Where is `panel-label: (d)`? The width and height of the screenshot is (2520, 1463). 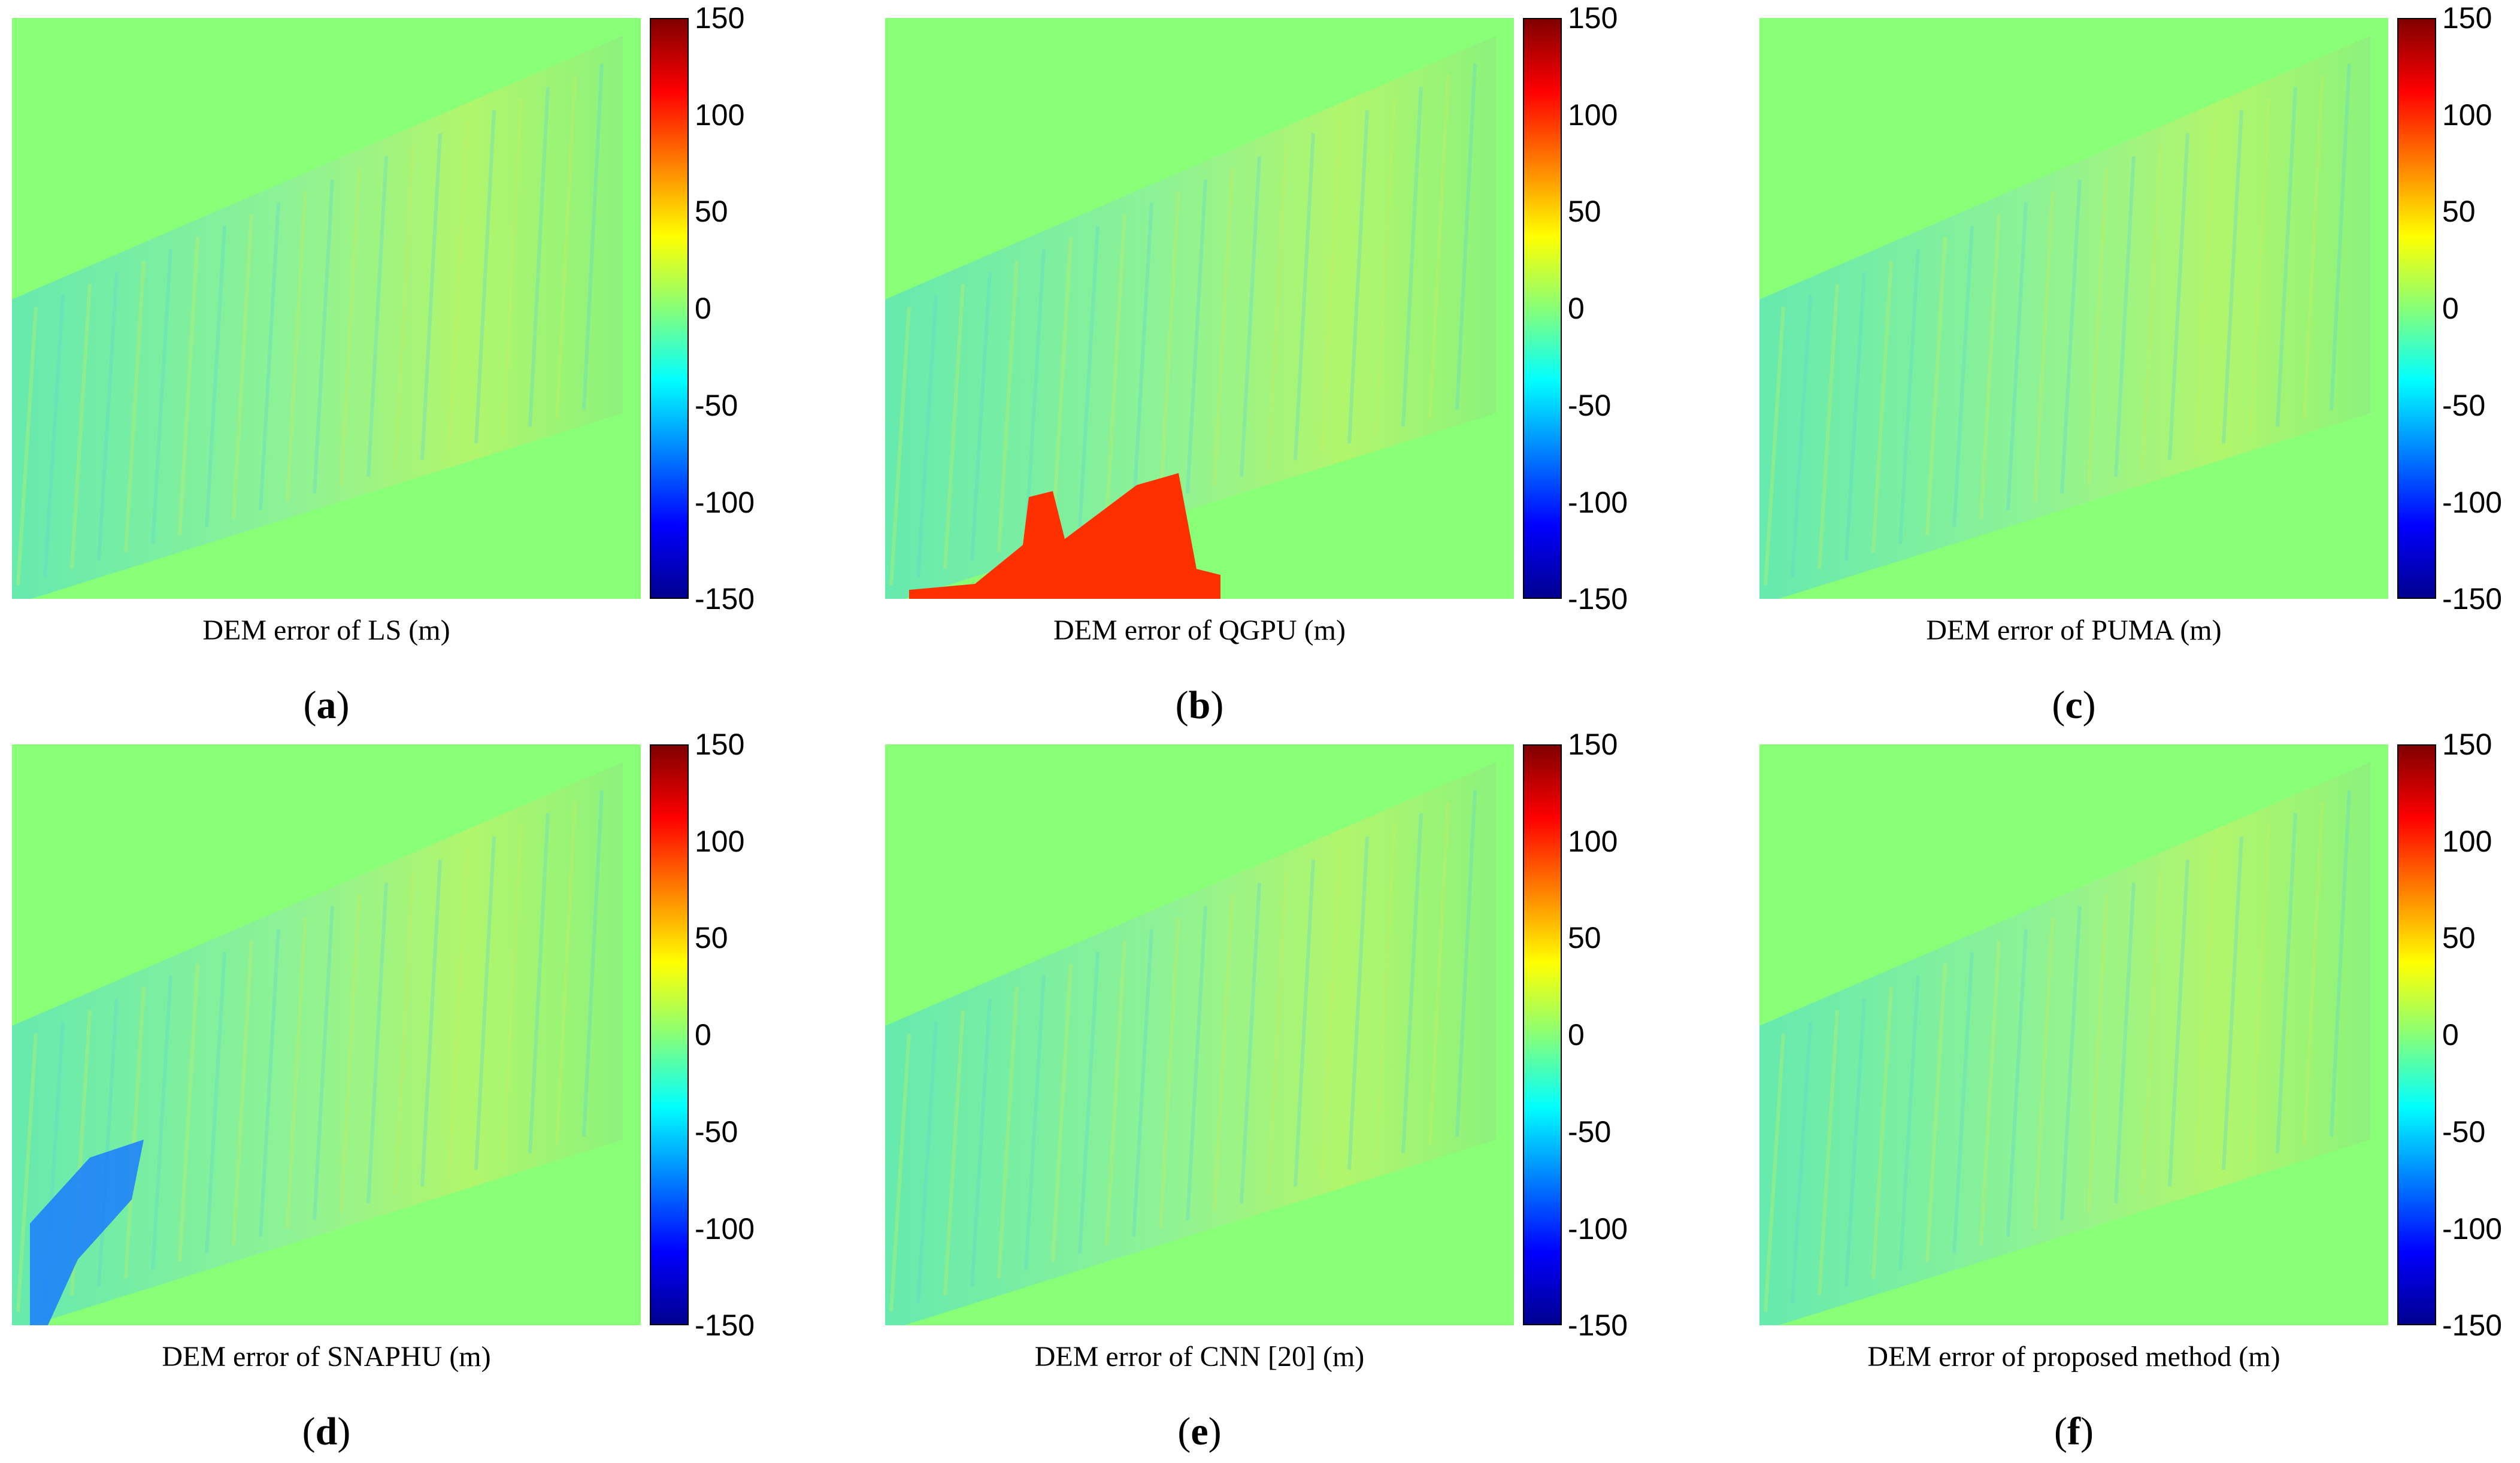 panel-label: (d) is located at coordinates (326, 1432).